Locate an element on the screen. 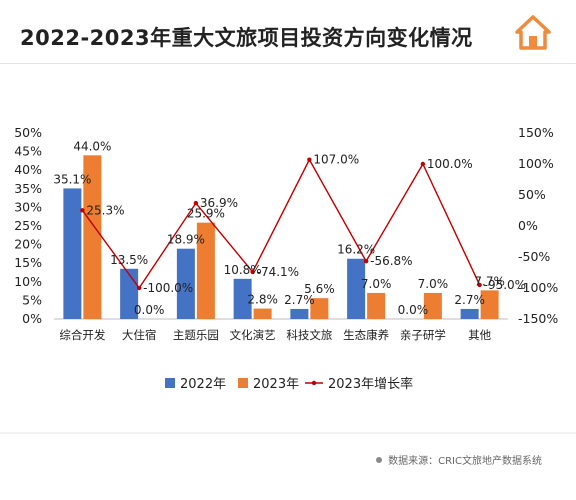 The height and width of the screenshot is (500, 576). chart-title: 2022-2023年重大文旅项目投资方向变化情况 is located at coordinates (246, 38).